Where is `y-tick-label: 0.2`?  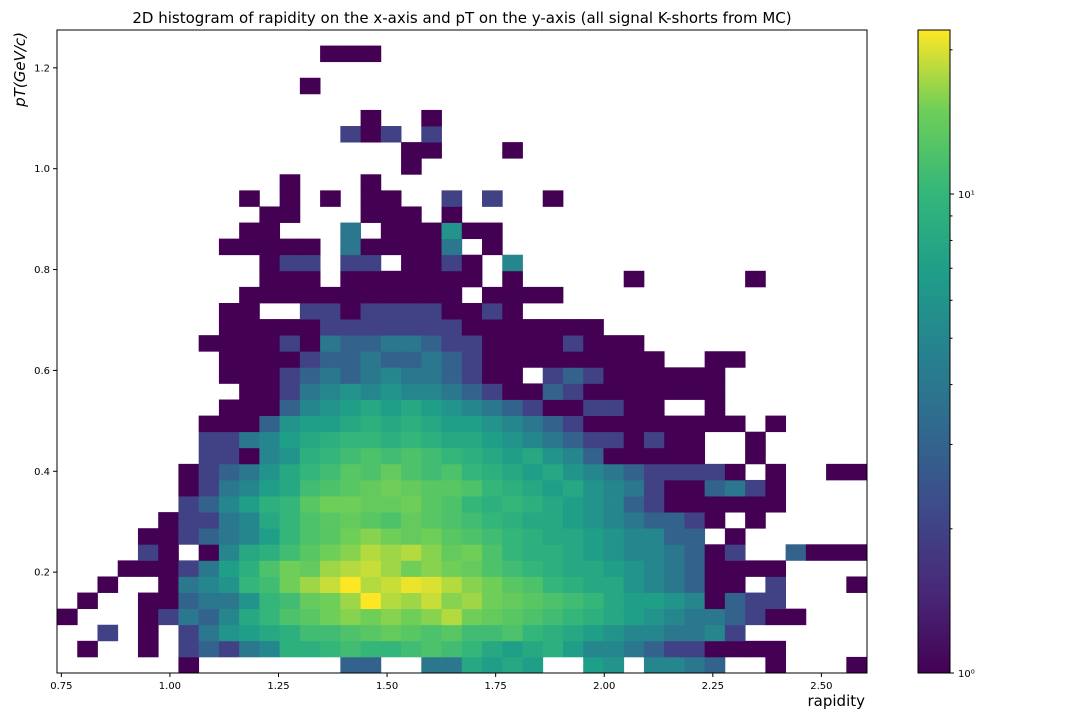
y-tick-label: 0.2 is located at coordinates (42, 573).